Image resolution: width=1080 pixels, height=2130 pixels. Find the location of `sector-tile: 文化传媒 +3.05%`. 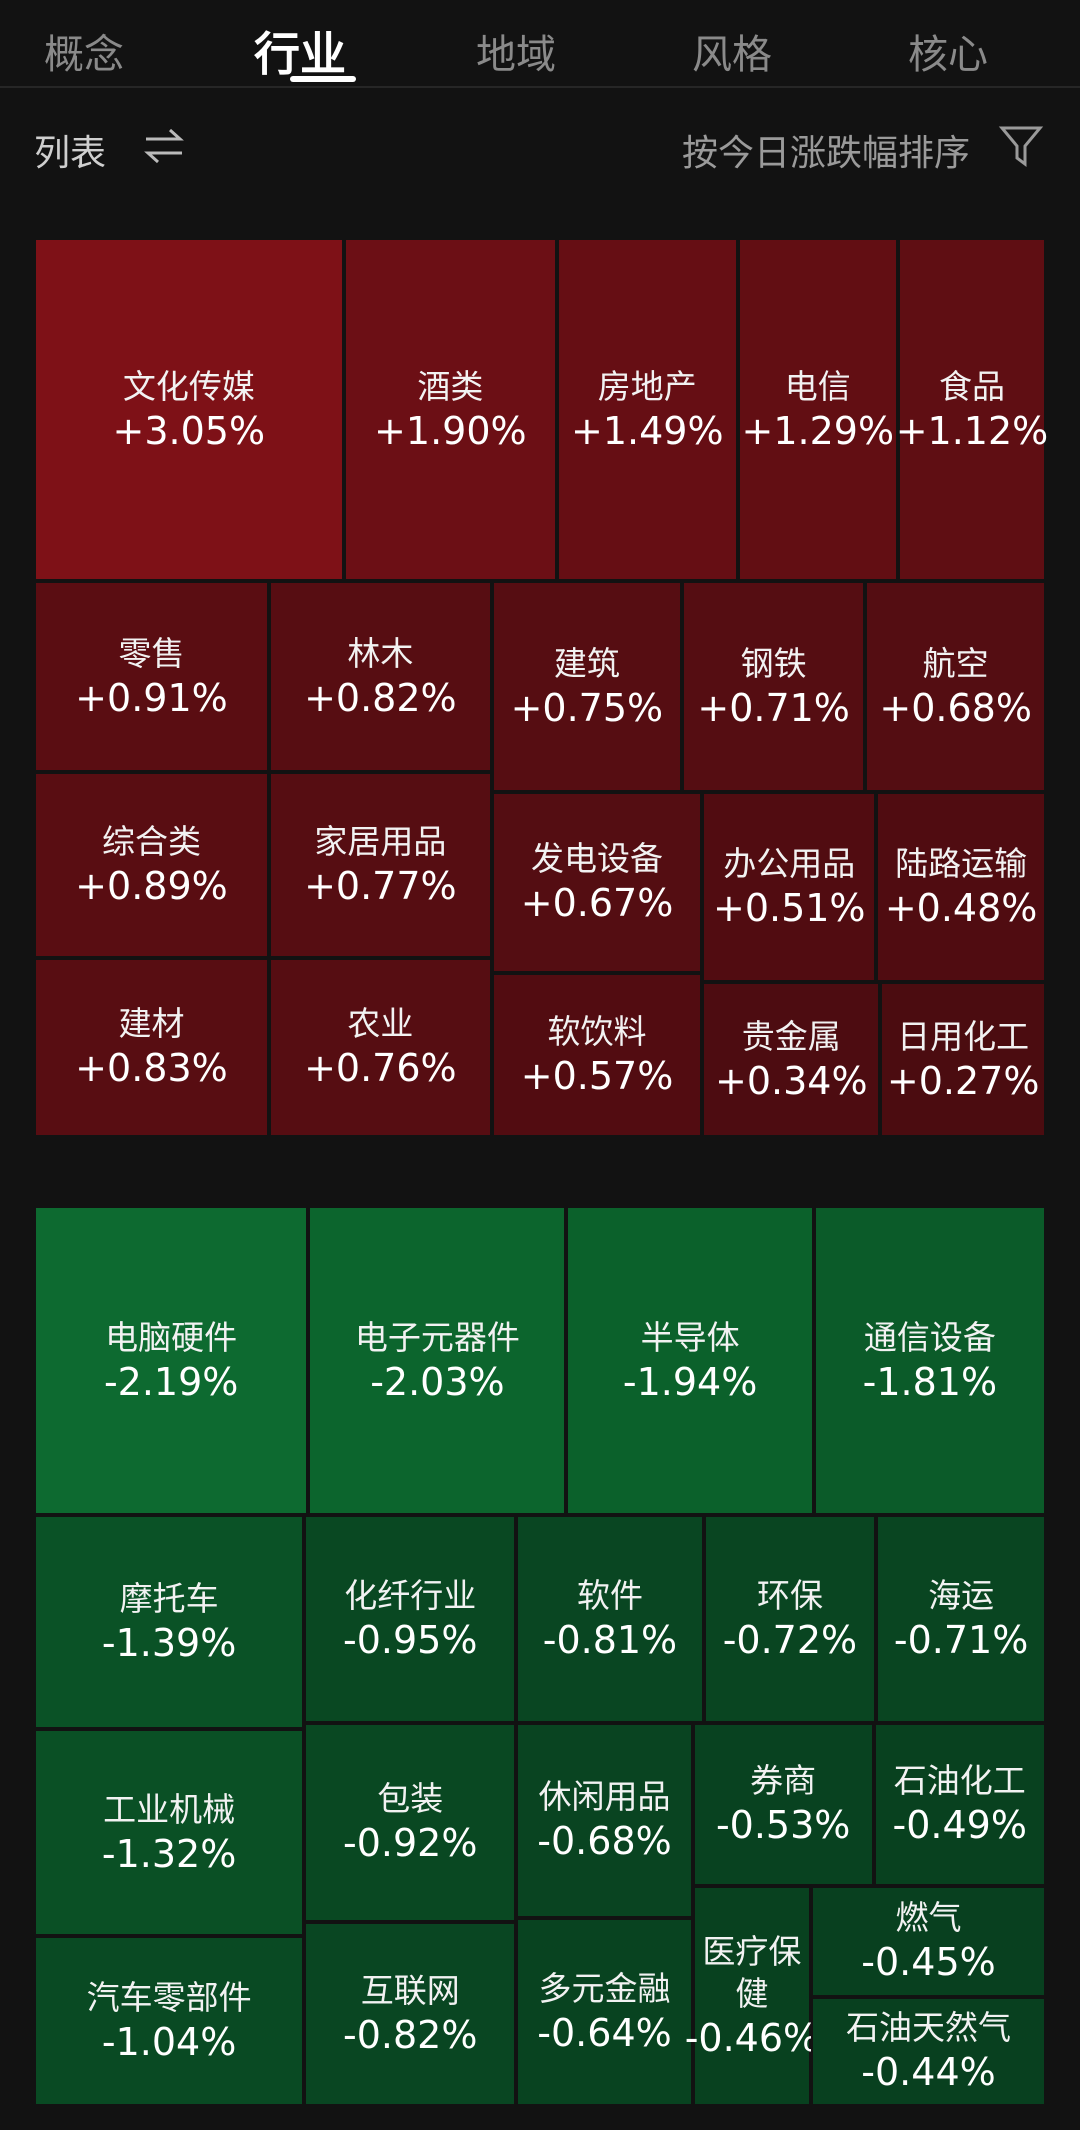

sector-tile: 文化传媒 +3.05% is located at coordinates (188, 409).